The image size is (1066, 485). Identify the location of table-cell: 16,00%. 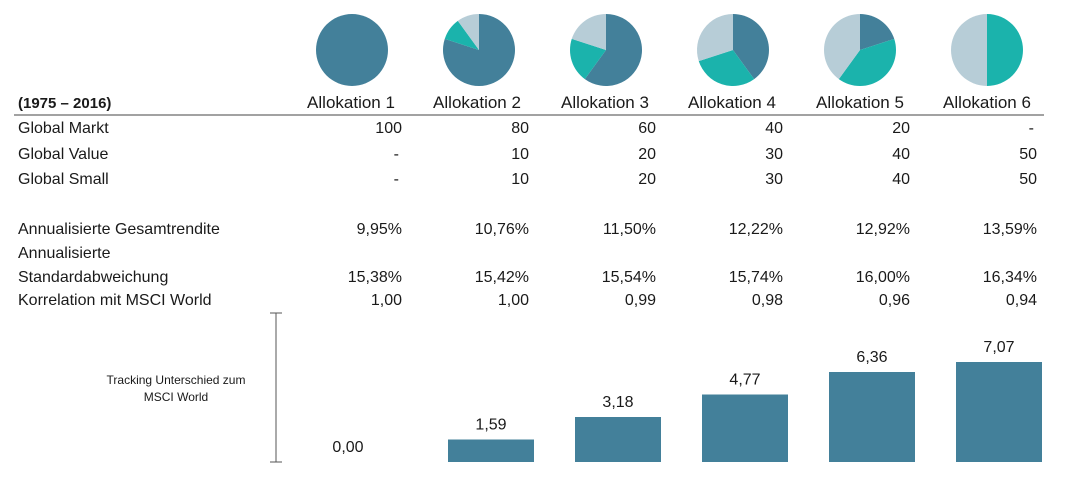
(883, 277).